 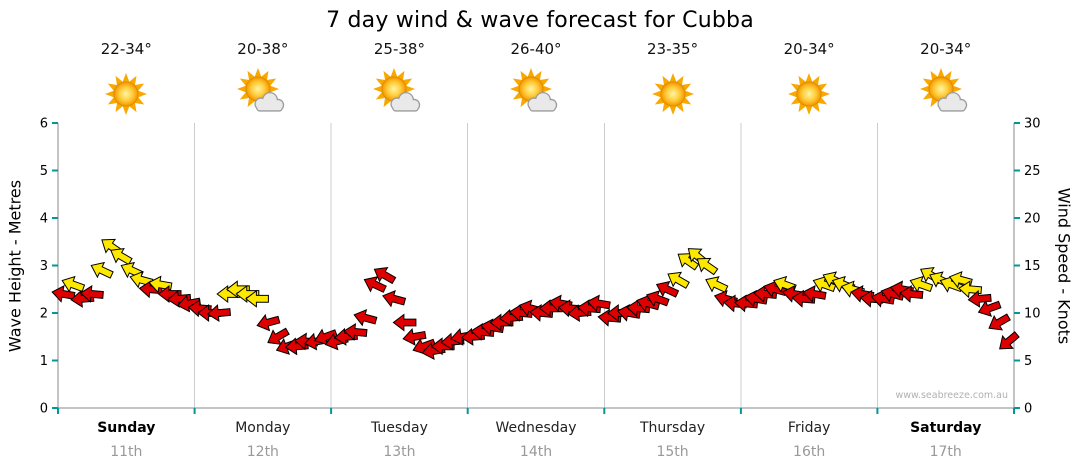 What do you see at coordinates (536, 49) in the screenshot?
I see `temp-range-wednesday: 26-40°` at bounding box center [536, 49].